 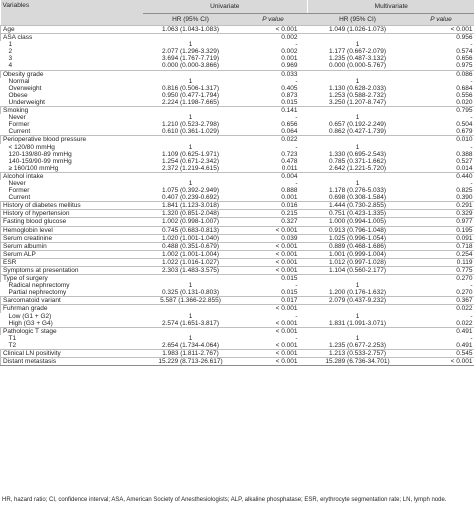 What do you see at coordinates (18, 95) in the screenshot?
I see `variable-cell: Obese` at bounding box center [18, 95].